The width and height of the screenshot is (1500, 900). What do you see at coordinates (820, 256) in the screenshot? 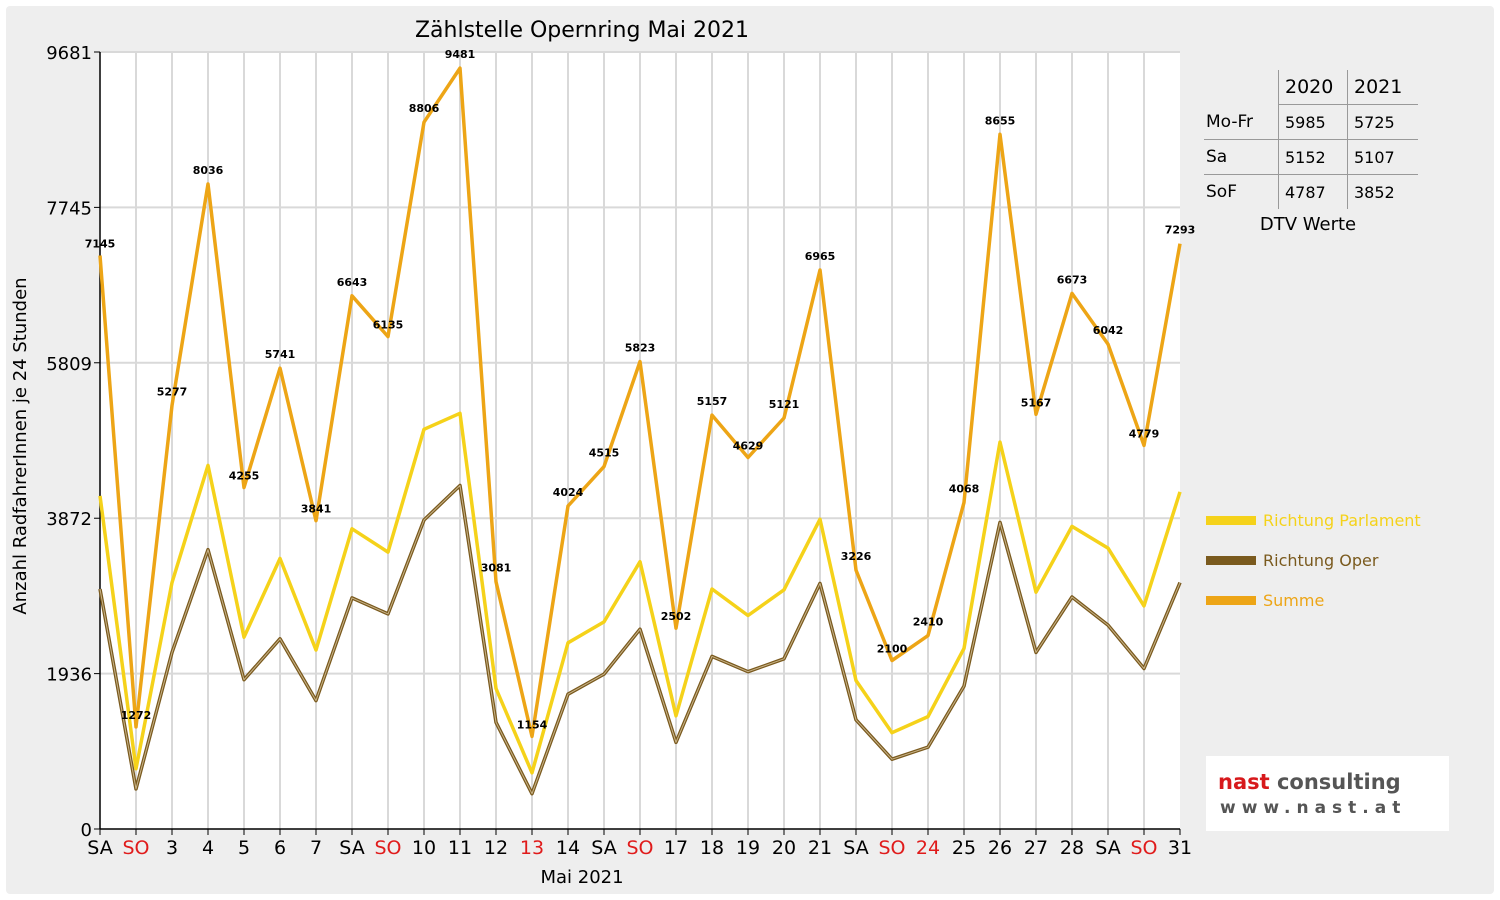
I see `data-label: 6965` at bounding box center [820, 256].